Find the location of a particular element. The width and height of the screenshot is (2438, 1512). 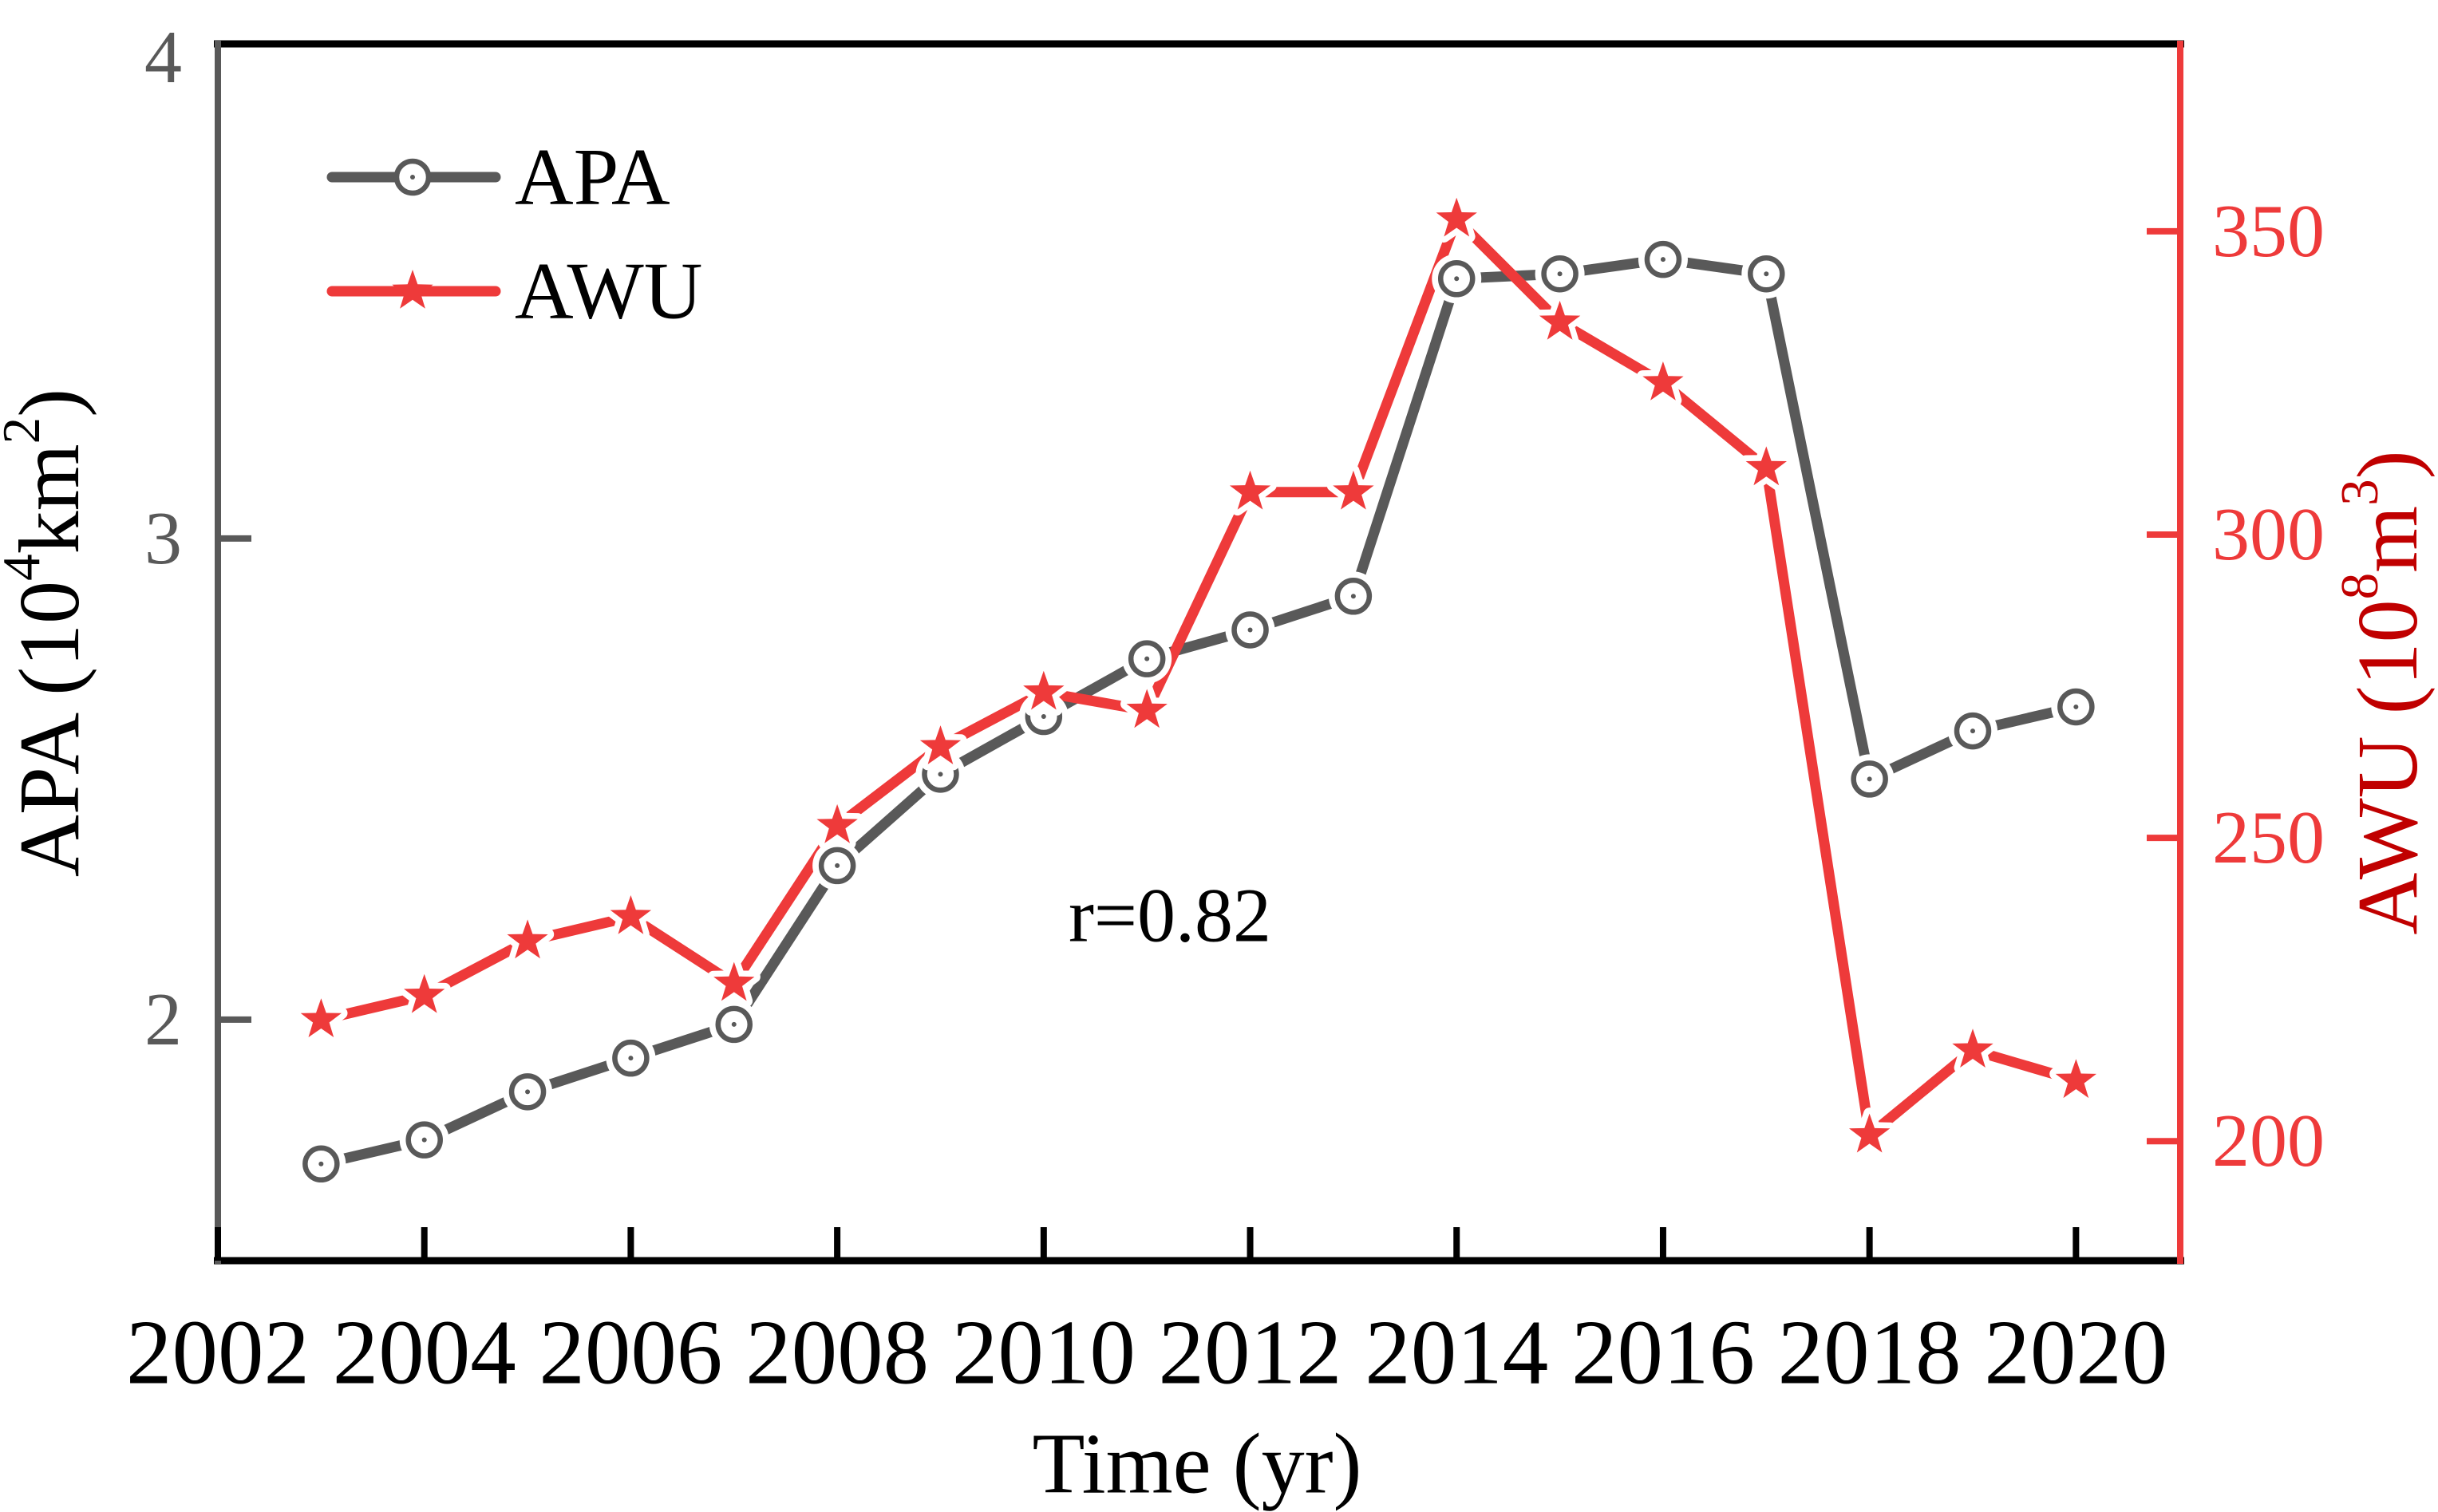

awu-marker-2006 is located at coordinates (631, 915).